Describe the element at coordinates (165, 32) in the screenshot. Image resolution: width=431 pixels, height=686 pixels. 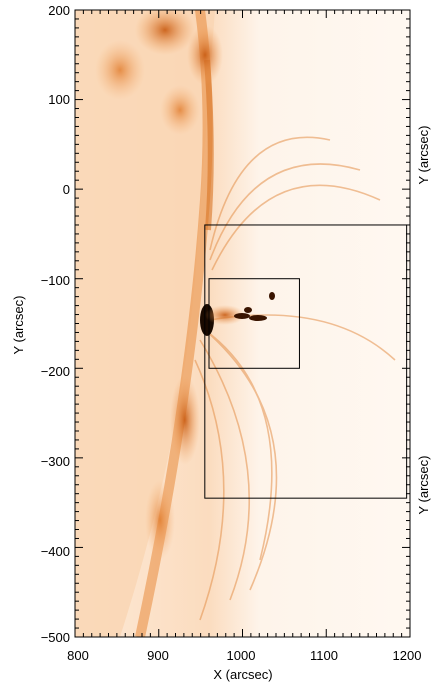
I see `north-active-region` at that location.